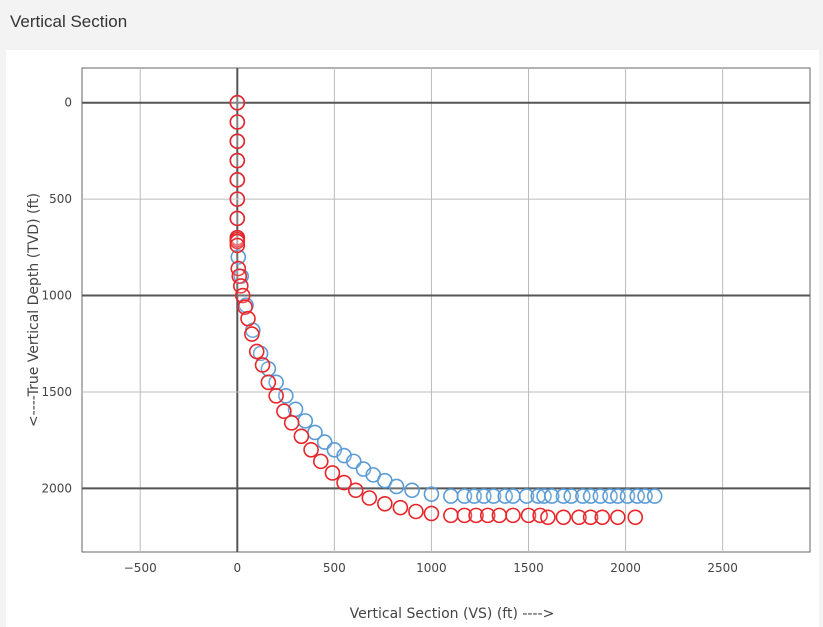  I want to click on x-tick-label: 2000, so click(625, 568).